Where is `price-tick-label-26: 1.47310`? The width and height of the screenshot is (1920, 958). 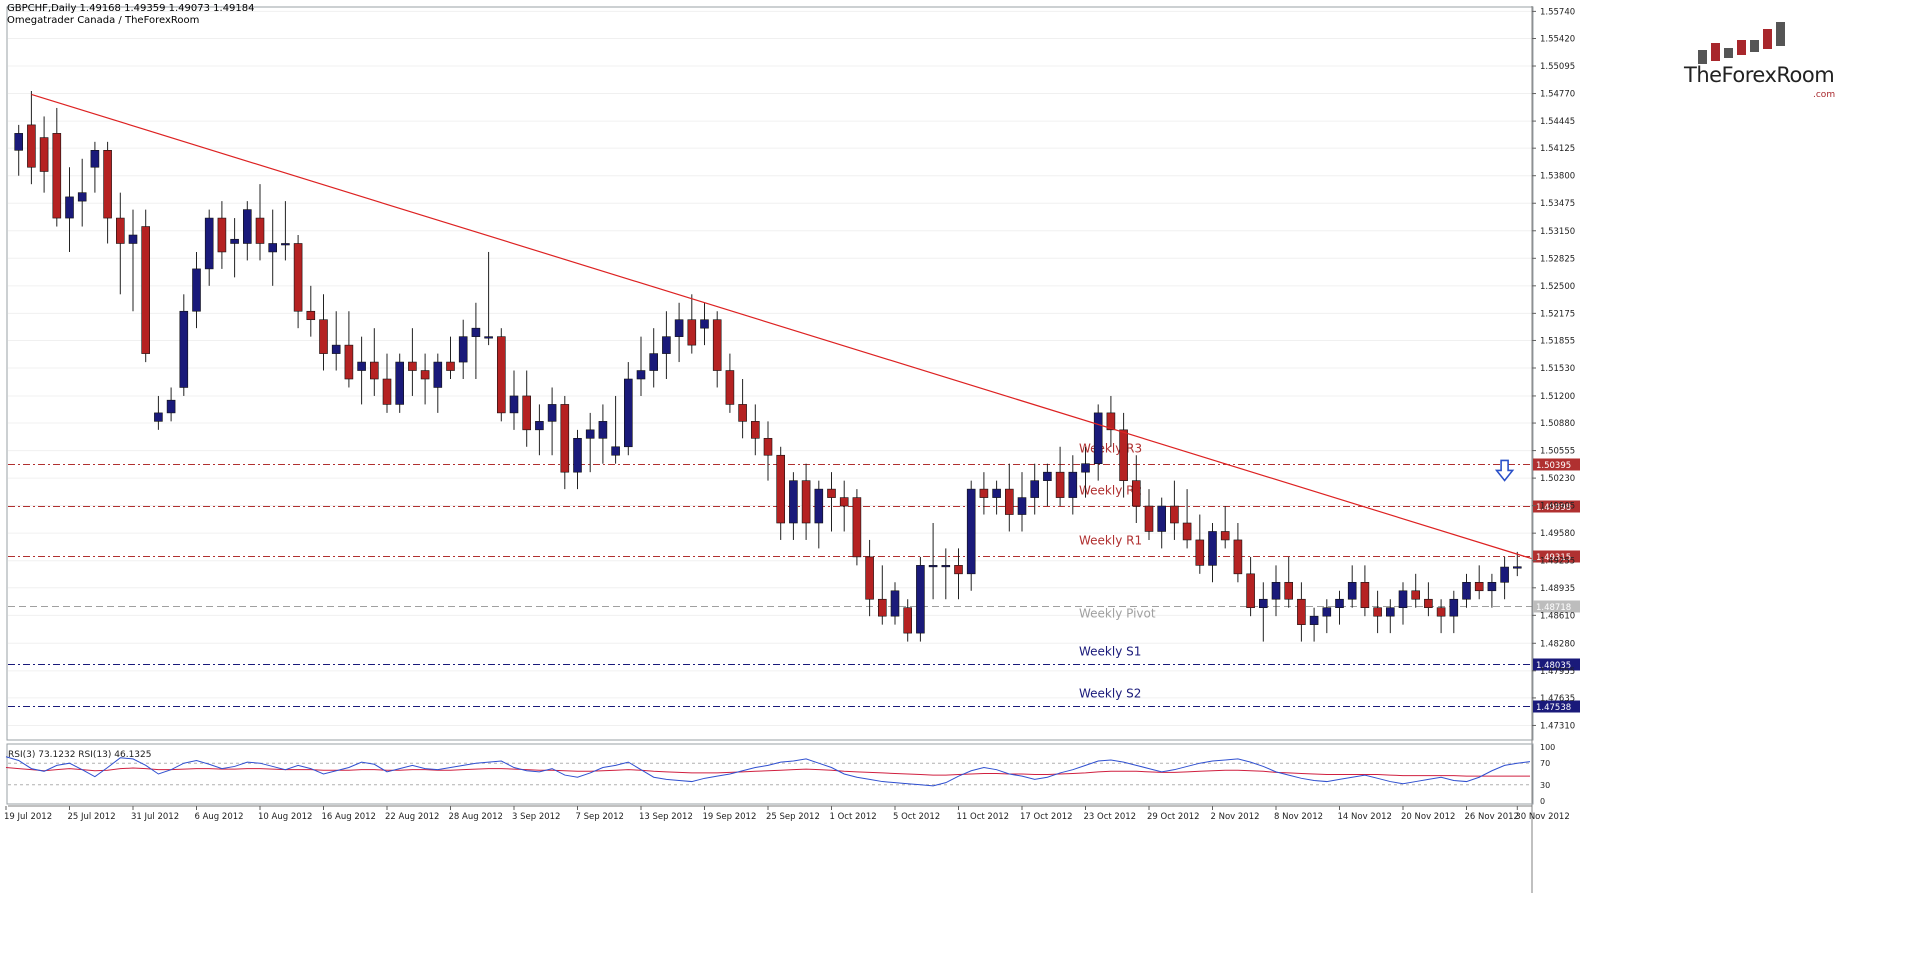 price-tick-label-26: 1.47310 is located at coordinates (1557, 726).